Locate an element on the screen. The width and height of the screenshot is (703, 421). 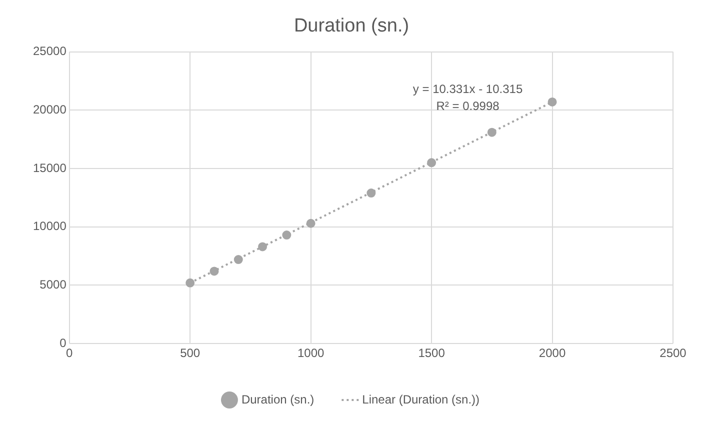
x-tick-label: 2500 is located at coordinates (673, 353).